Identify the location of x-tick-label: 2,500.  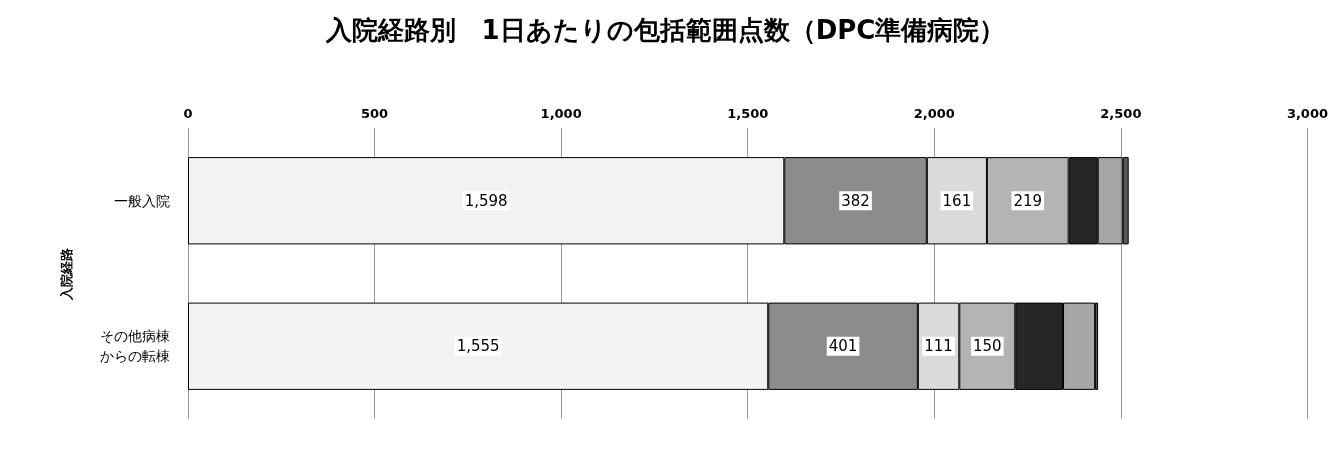
(1121, 113).